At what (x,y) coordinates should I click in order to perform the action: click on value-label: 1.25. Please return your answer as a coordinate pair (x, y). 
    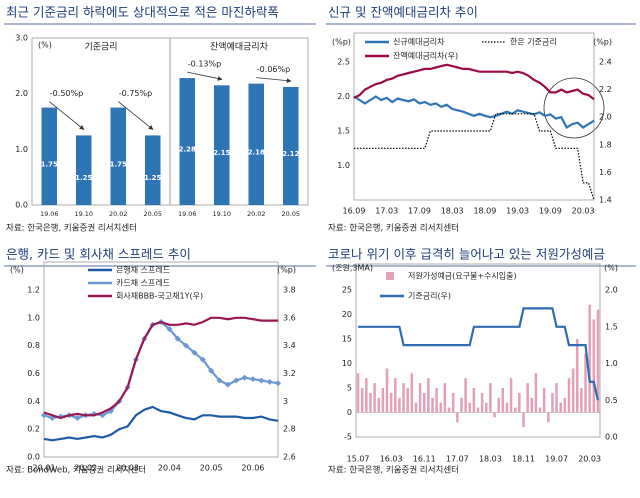
    Looking at the image, I should click on (83, 178).